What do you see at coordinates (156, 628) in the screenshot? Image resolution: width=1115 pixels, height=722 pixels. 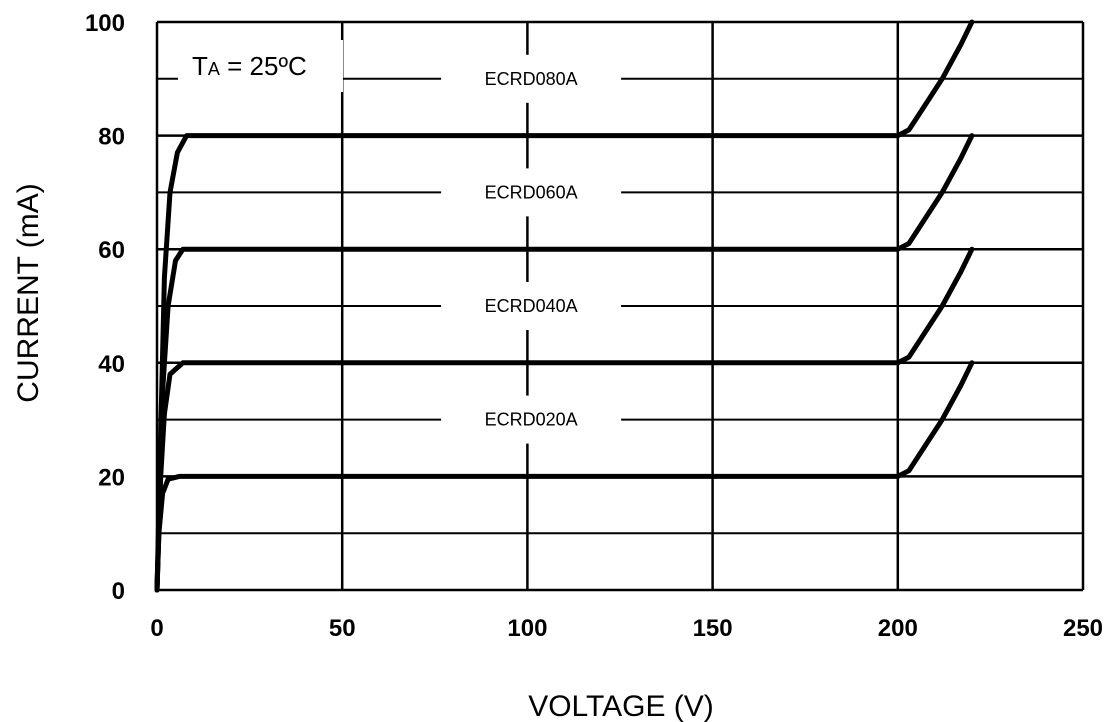 I see `x-tick-label: 0` at bounding box center [156, 628].